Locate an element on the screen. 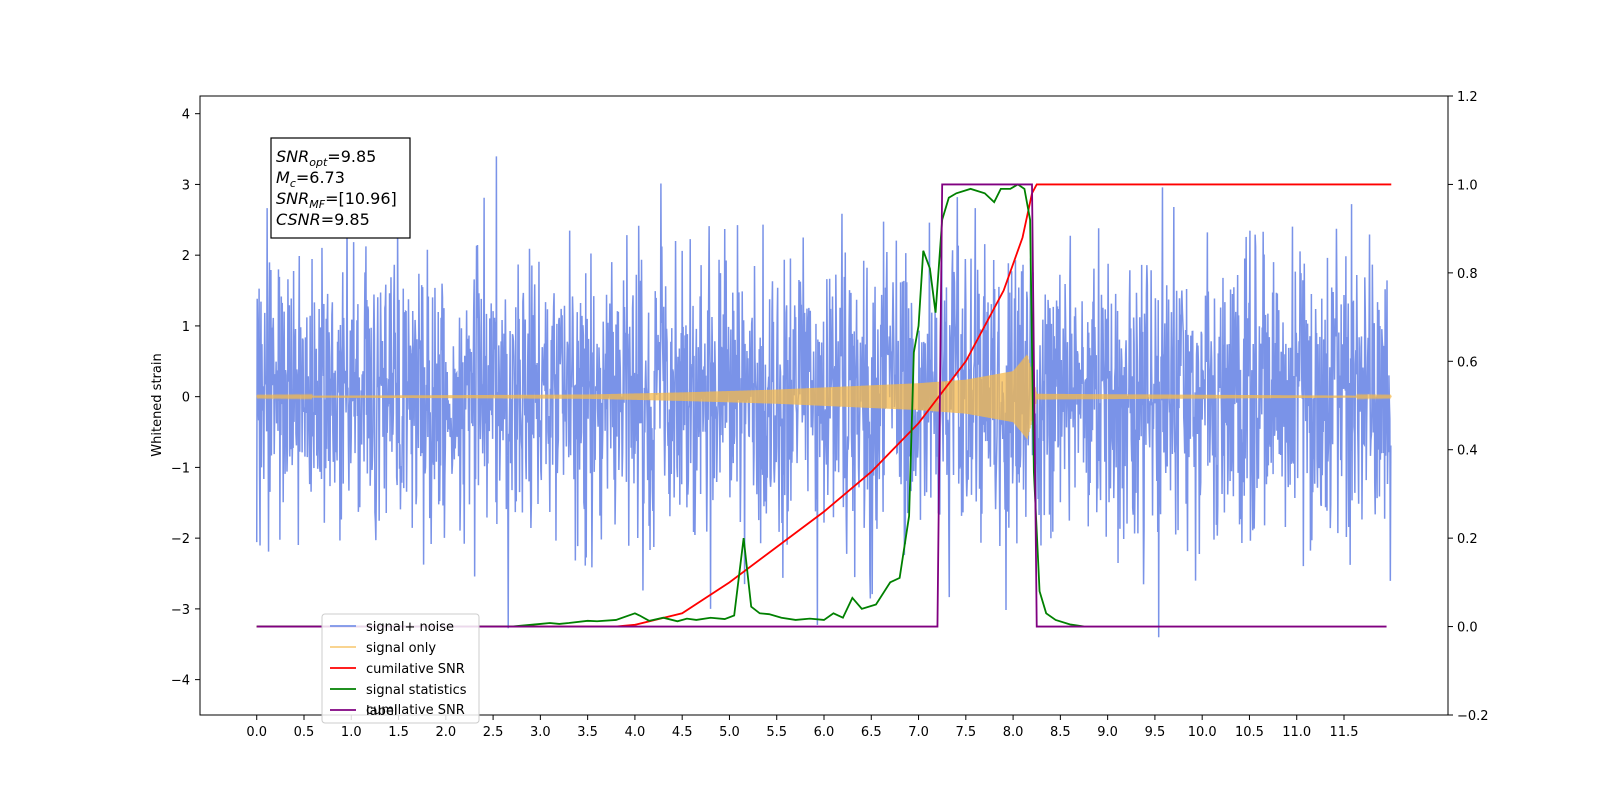  x-tick-label: 5.5 is located at coordinates (776, 732).